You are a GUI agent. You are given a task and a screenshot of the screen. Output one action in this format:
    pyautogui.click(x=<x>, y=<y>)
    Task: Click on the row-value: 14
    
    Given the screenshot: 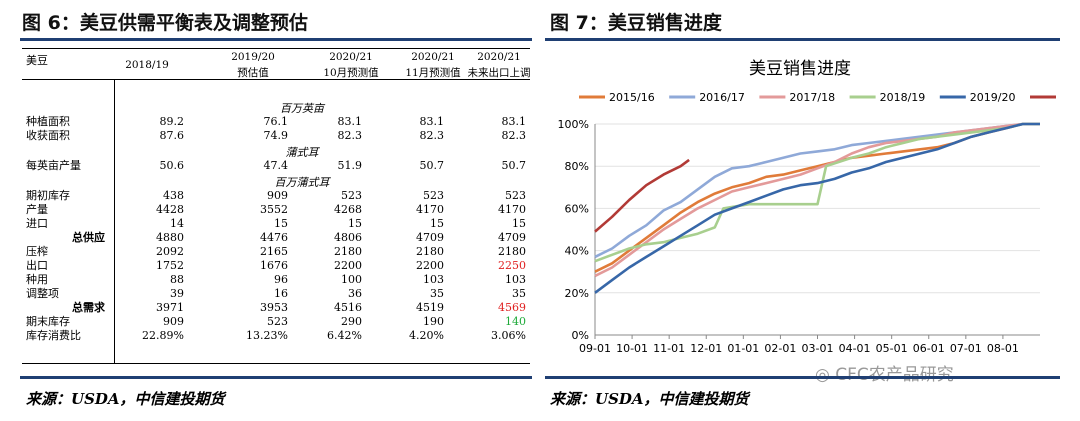 What is the action you would take?
    pyautogui.click(x=177, y=223)
    